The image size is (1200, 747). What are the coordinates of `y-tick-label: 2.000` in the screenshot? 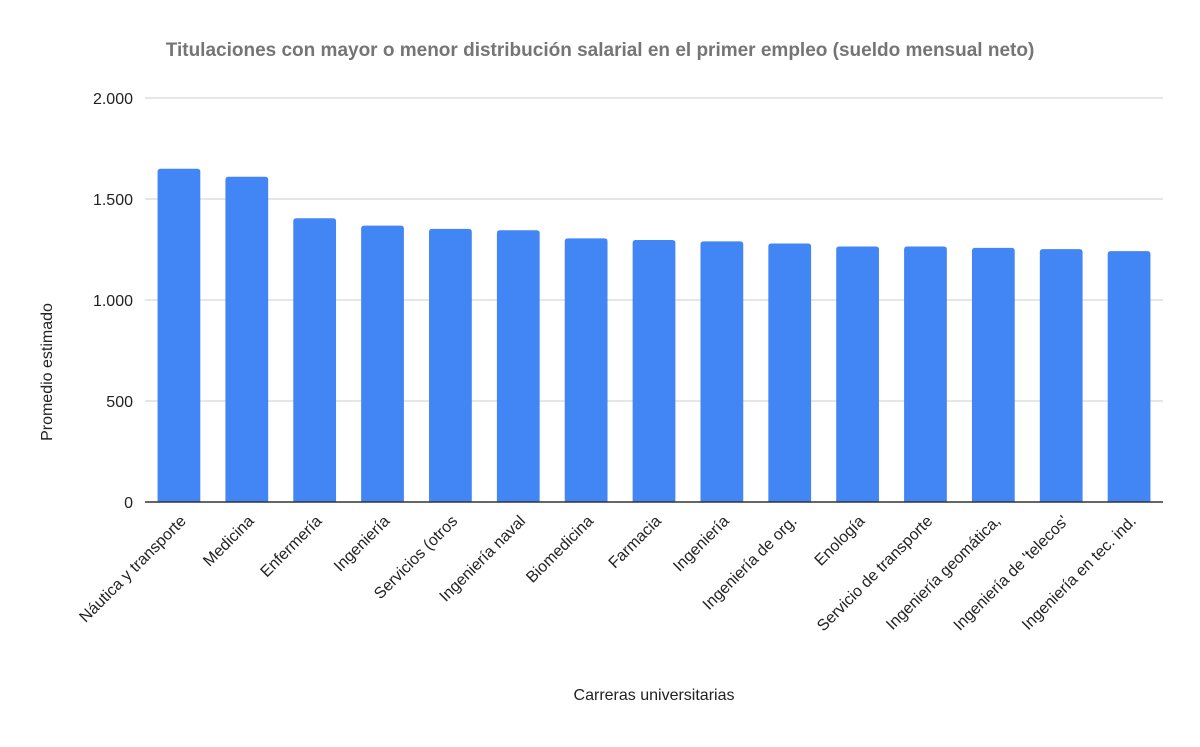 It's located at (113, 99).